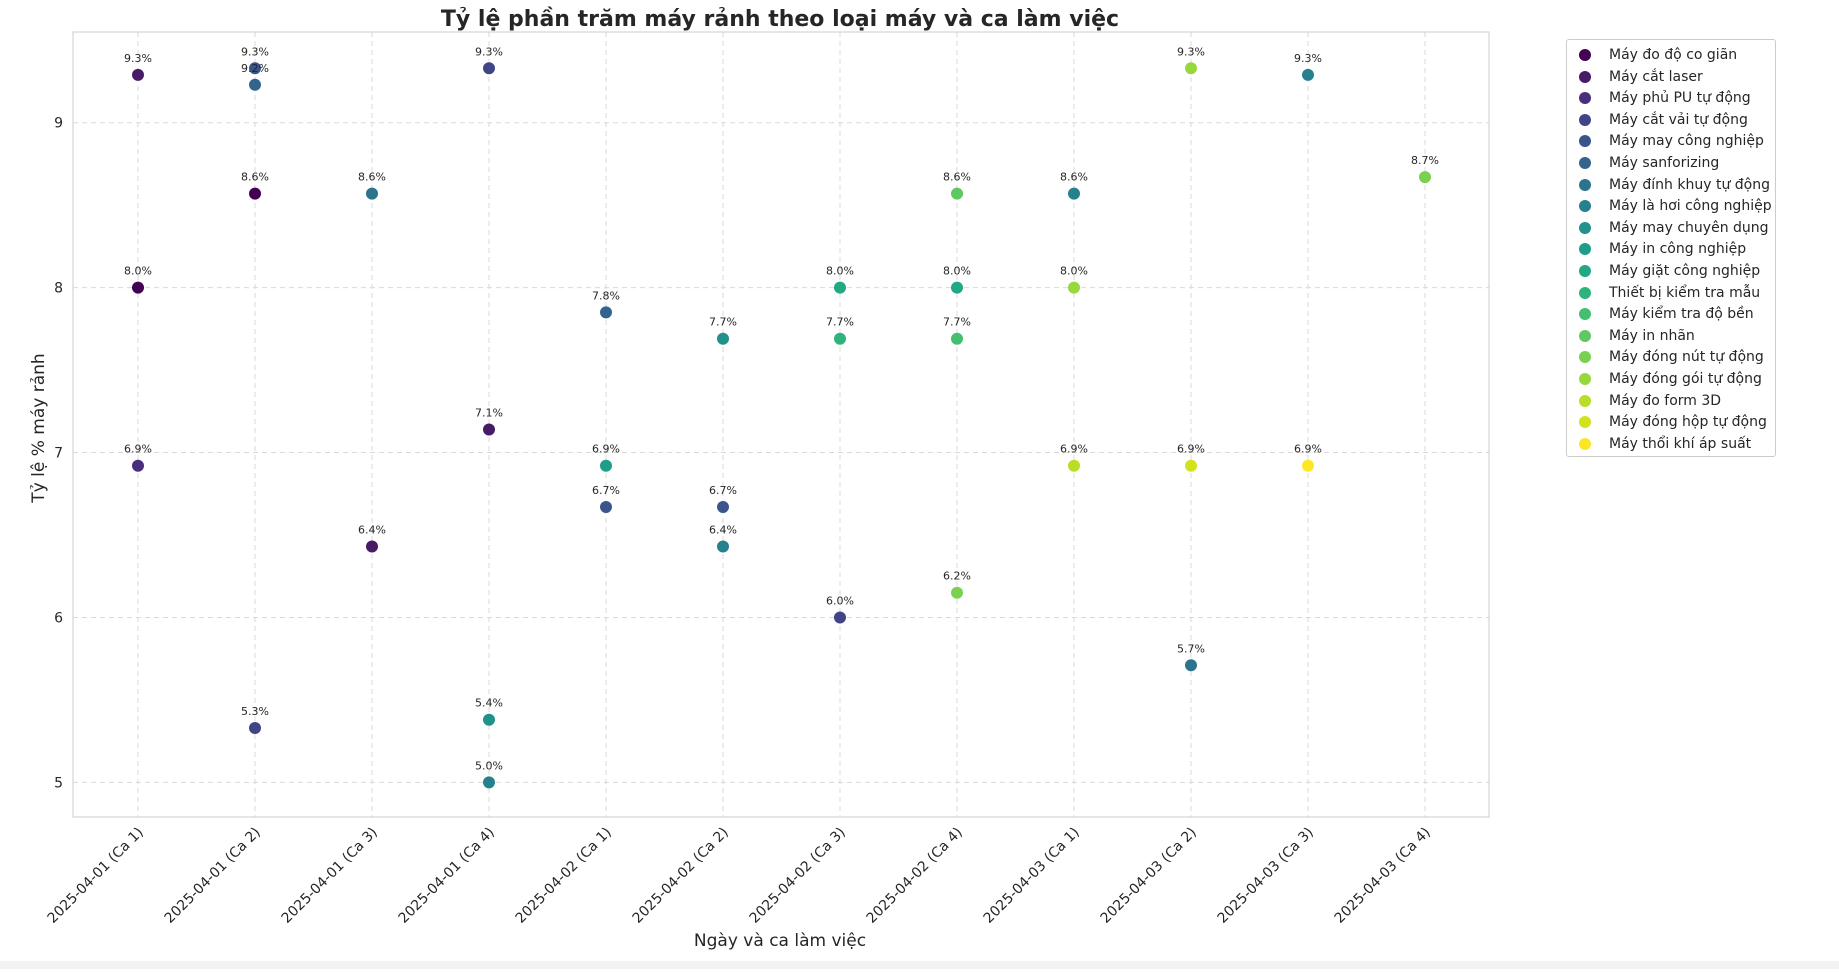 The height and width of the screenshot is (973, 1839). I want to click on legend-label: Máy là hơi công nghiệp, so click(1690, 206).